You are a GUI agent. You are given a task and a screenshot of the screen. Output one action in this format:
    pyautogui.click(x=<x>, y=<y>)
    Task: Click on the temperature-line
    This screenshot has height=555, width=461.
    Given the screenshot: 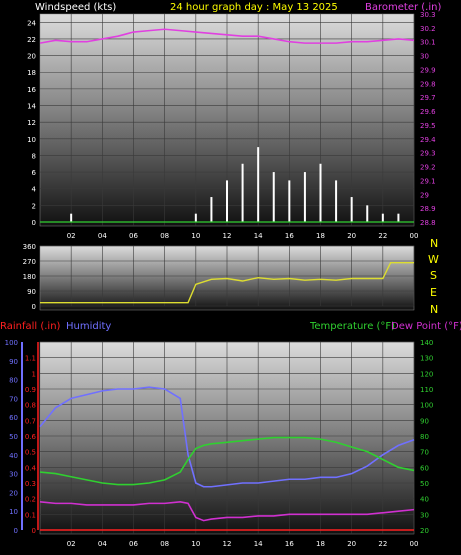 What is the action you would take?
    pyautogui.click(x=227, y=461)
    